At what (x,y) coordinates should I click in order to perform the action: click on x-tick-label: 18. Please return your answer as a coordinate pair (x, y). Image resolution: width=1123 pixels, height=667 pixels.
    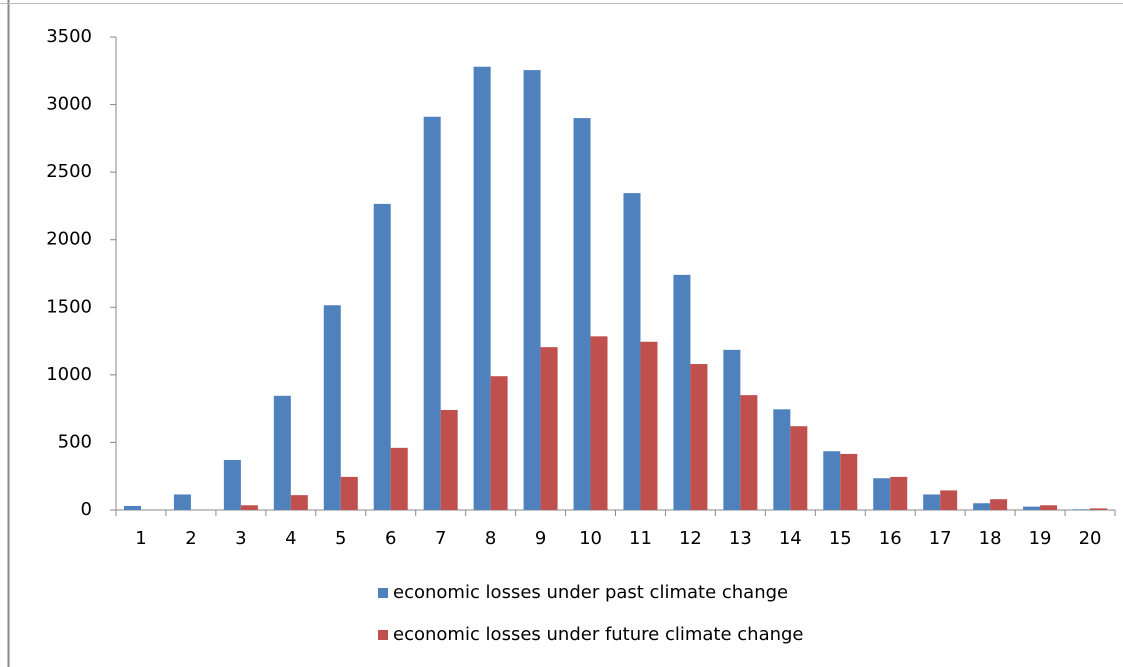
    Looking at the image, I should click on (990, 538).